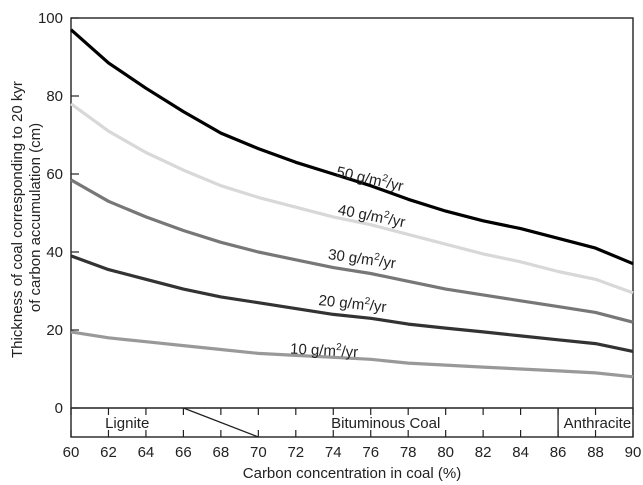  What do you see at coordinates (183, 452) in the screenshot?
I see `x-tick-label: 66` at bounding box center [183, 452].